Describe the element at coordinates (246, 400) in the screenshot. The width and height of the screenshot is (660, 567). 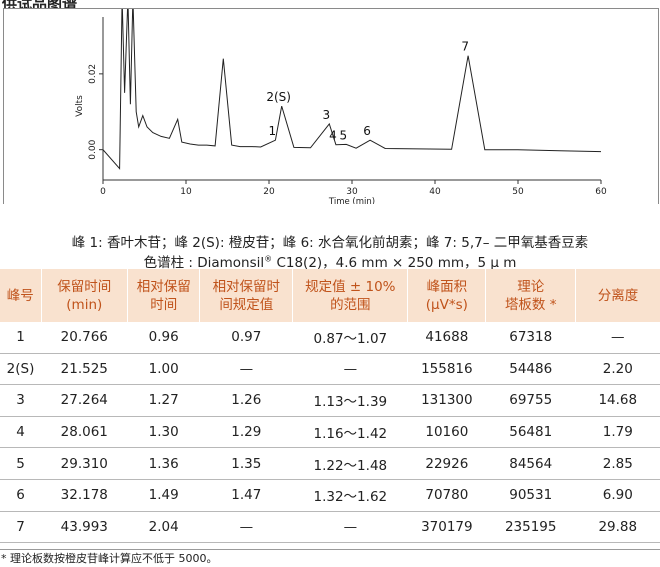
I see `table-cell: 1.26` at that location.